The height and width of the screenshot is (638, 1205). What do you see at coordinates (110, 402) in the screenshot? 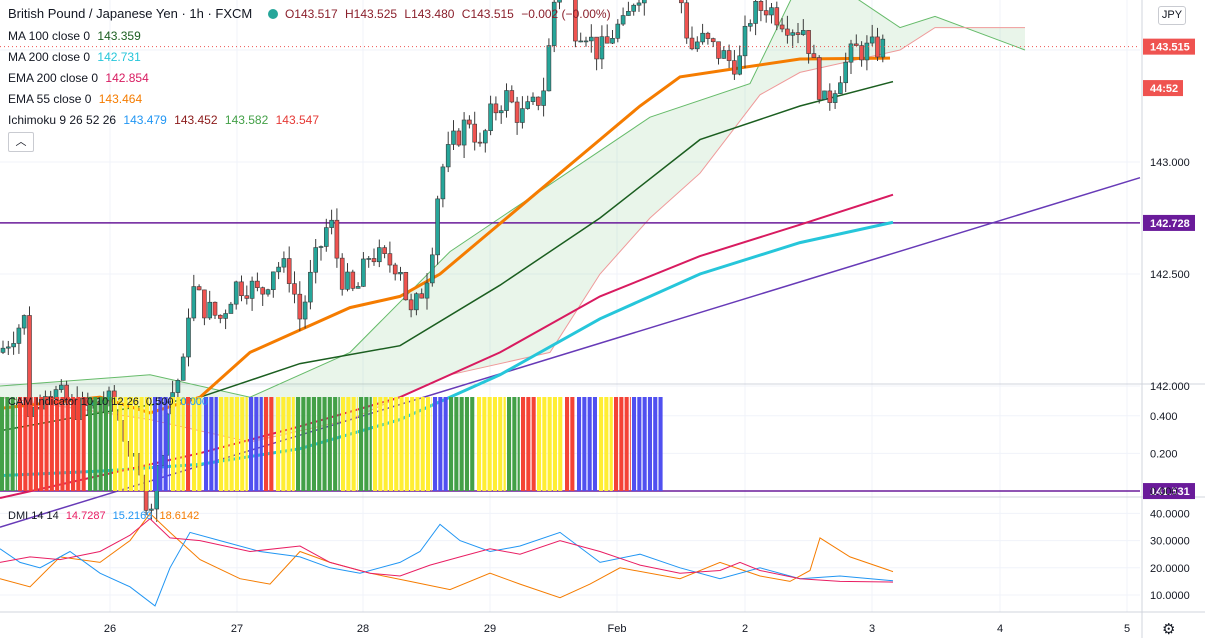
I see `cam-legend: CAM Indicator 10 10 12 26 0.500 0.000` at bounding box center [110, 402].